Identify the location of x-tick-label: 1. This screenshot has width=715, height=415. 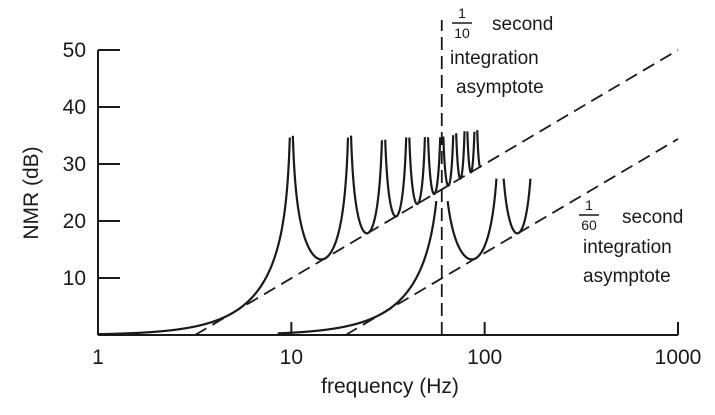
(98, 357).